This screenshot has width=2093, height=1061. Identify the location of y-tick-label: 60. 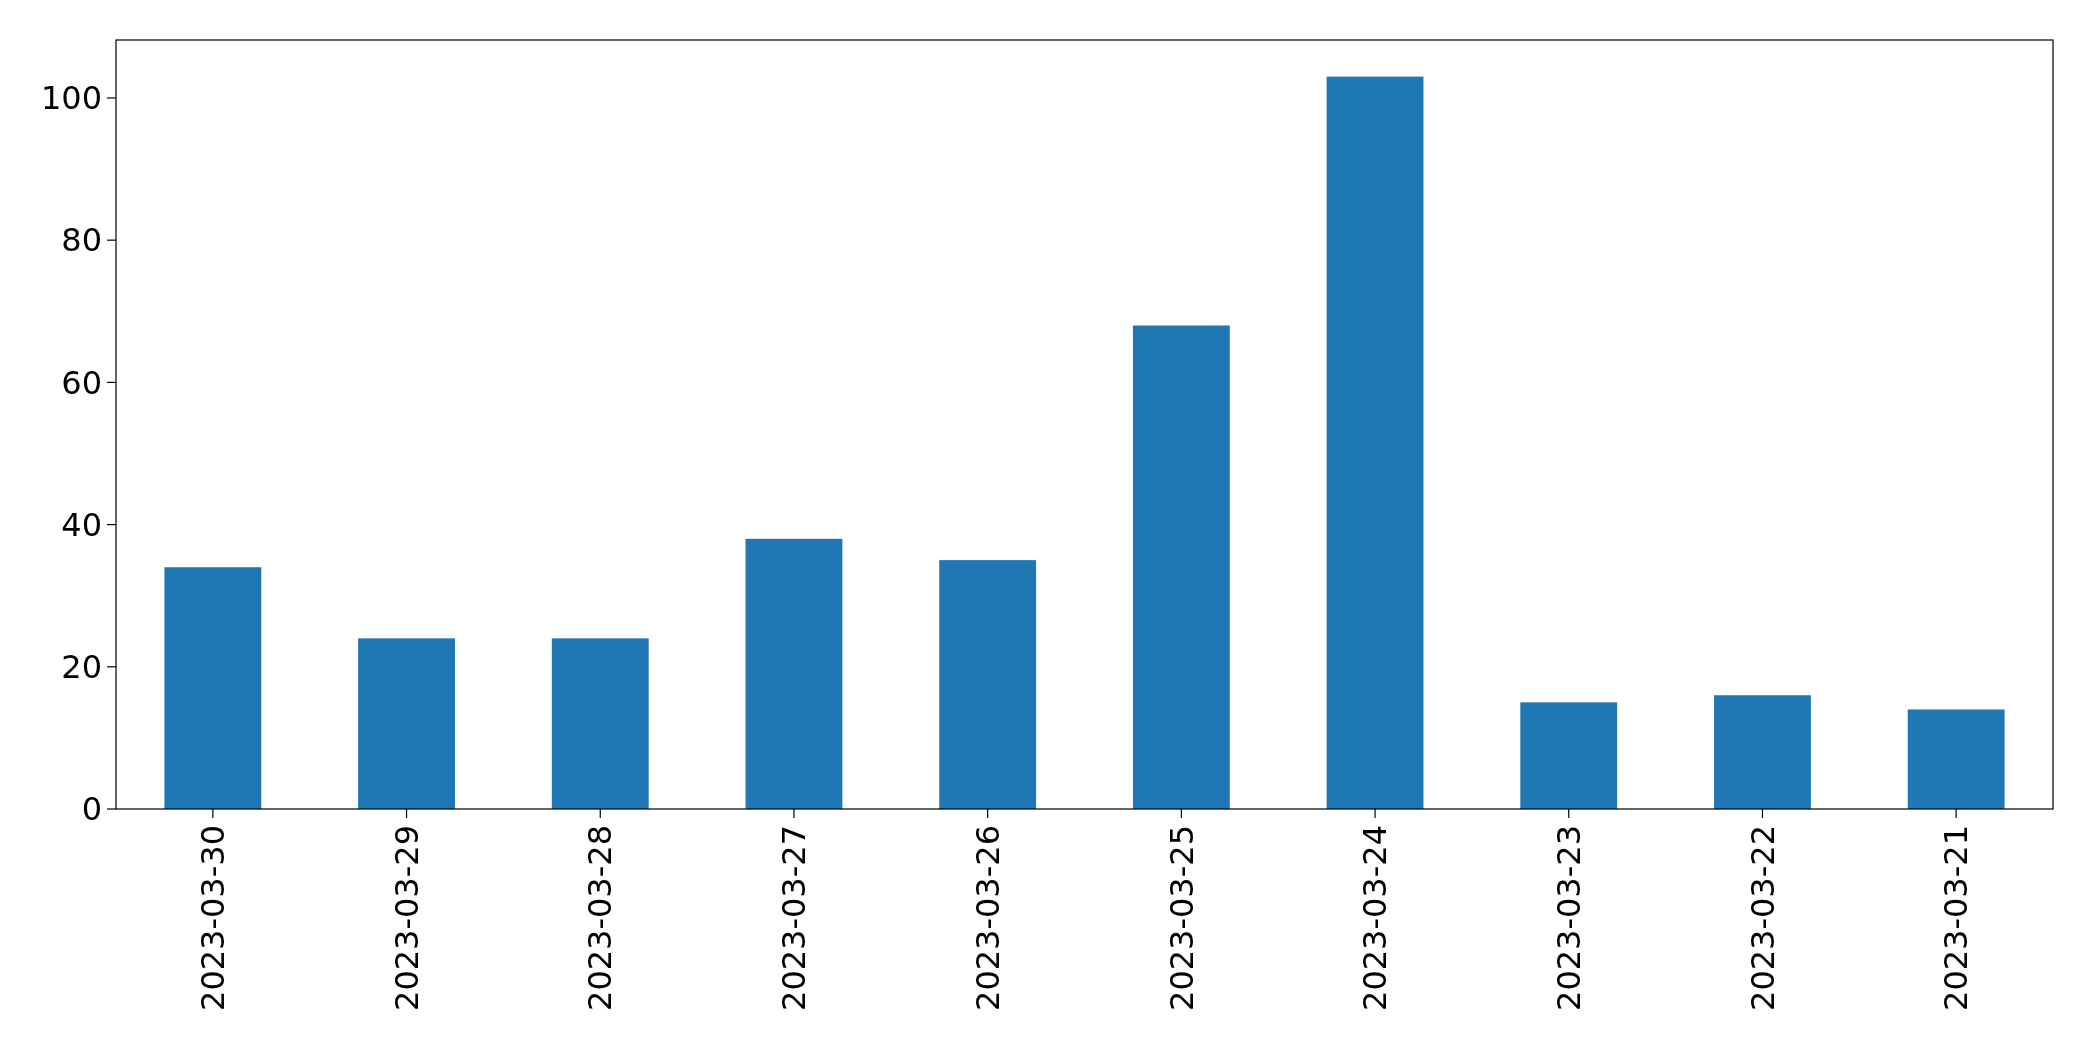
(81, 382).